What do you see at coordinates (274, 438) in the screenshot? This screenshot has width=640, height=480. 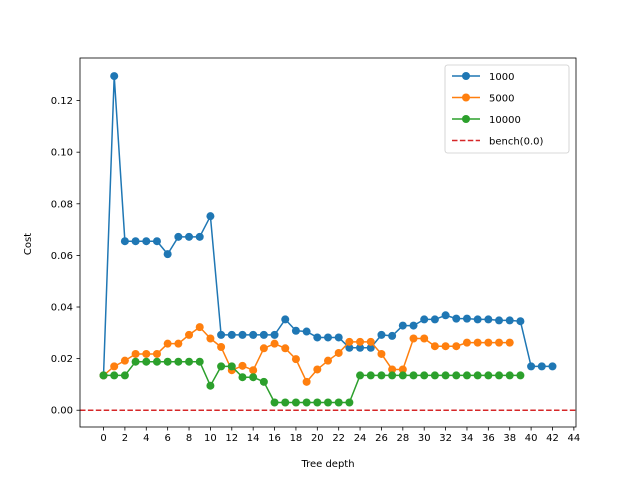 I see `x-tick-label: 16` at bounding box center [274, 438].